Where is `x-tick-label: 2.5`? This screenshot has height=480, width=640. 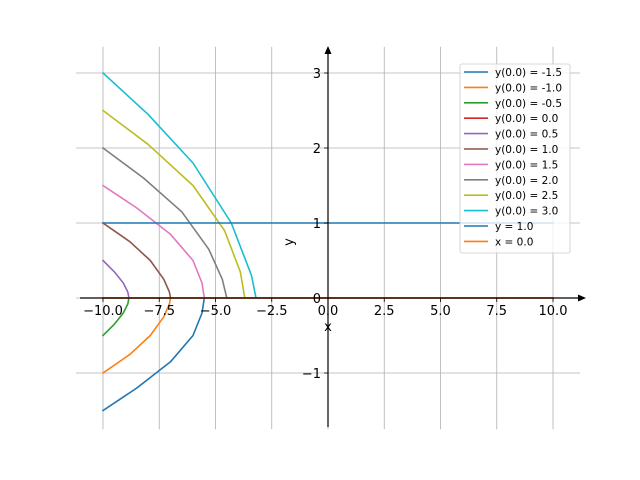
x-tick-label: 2.5 is located at coordinates (384, 311).